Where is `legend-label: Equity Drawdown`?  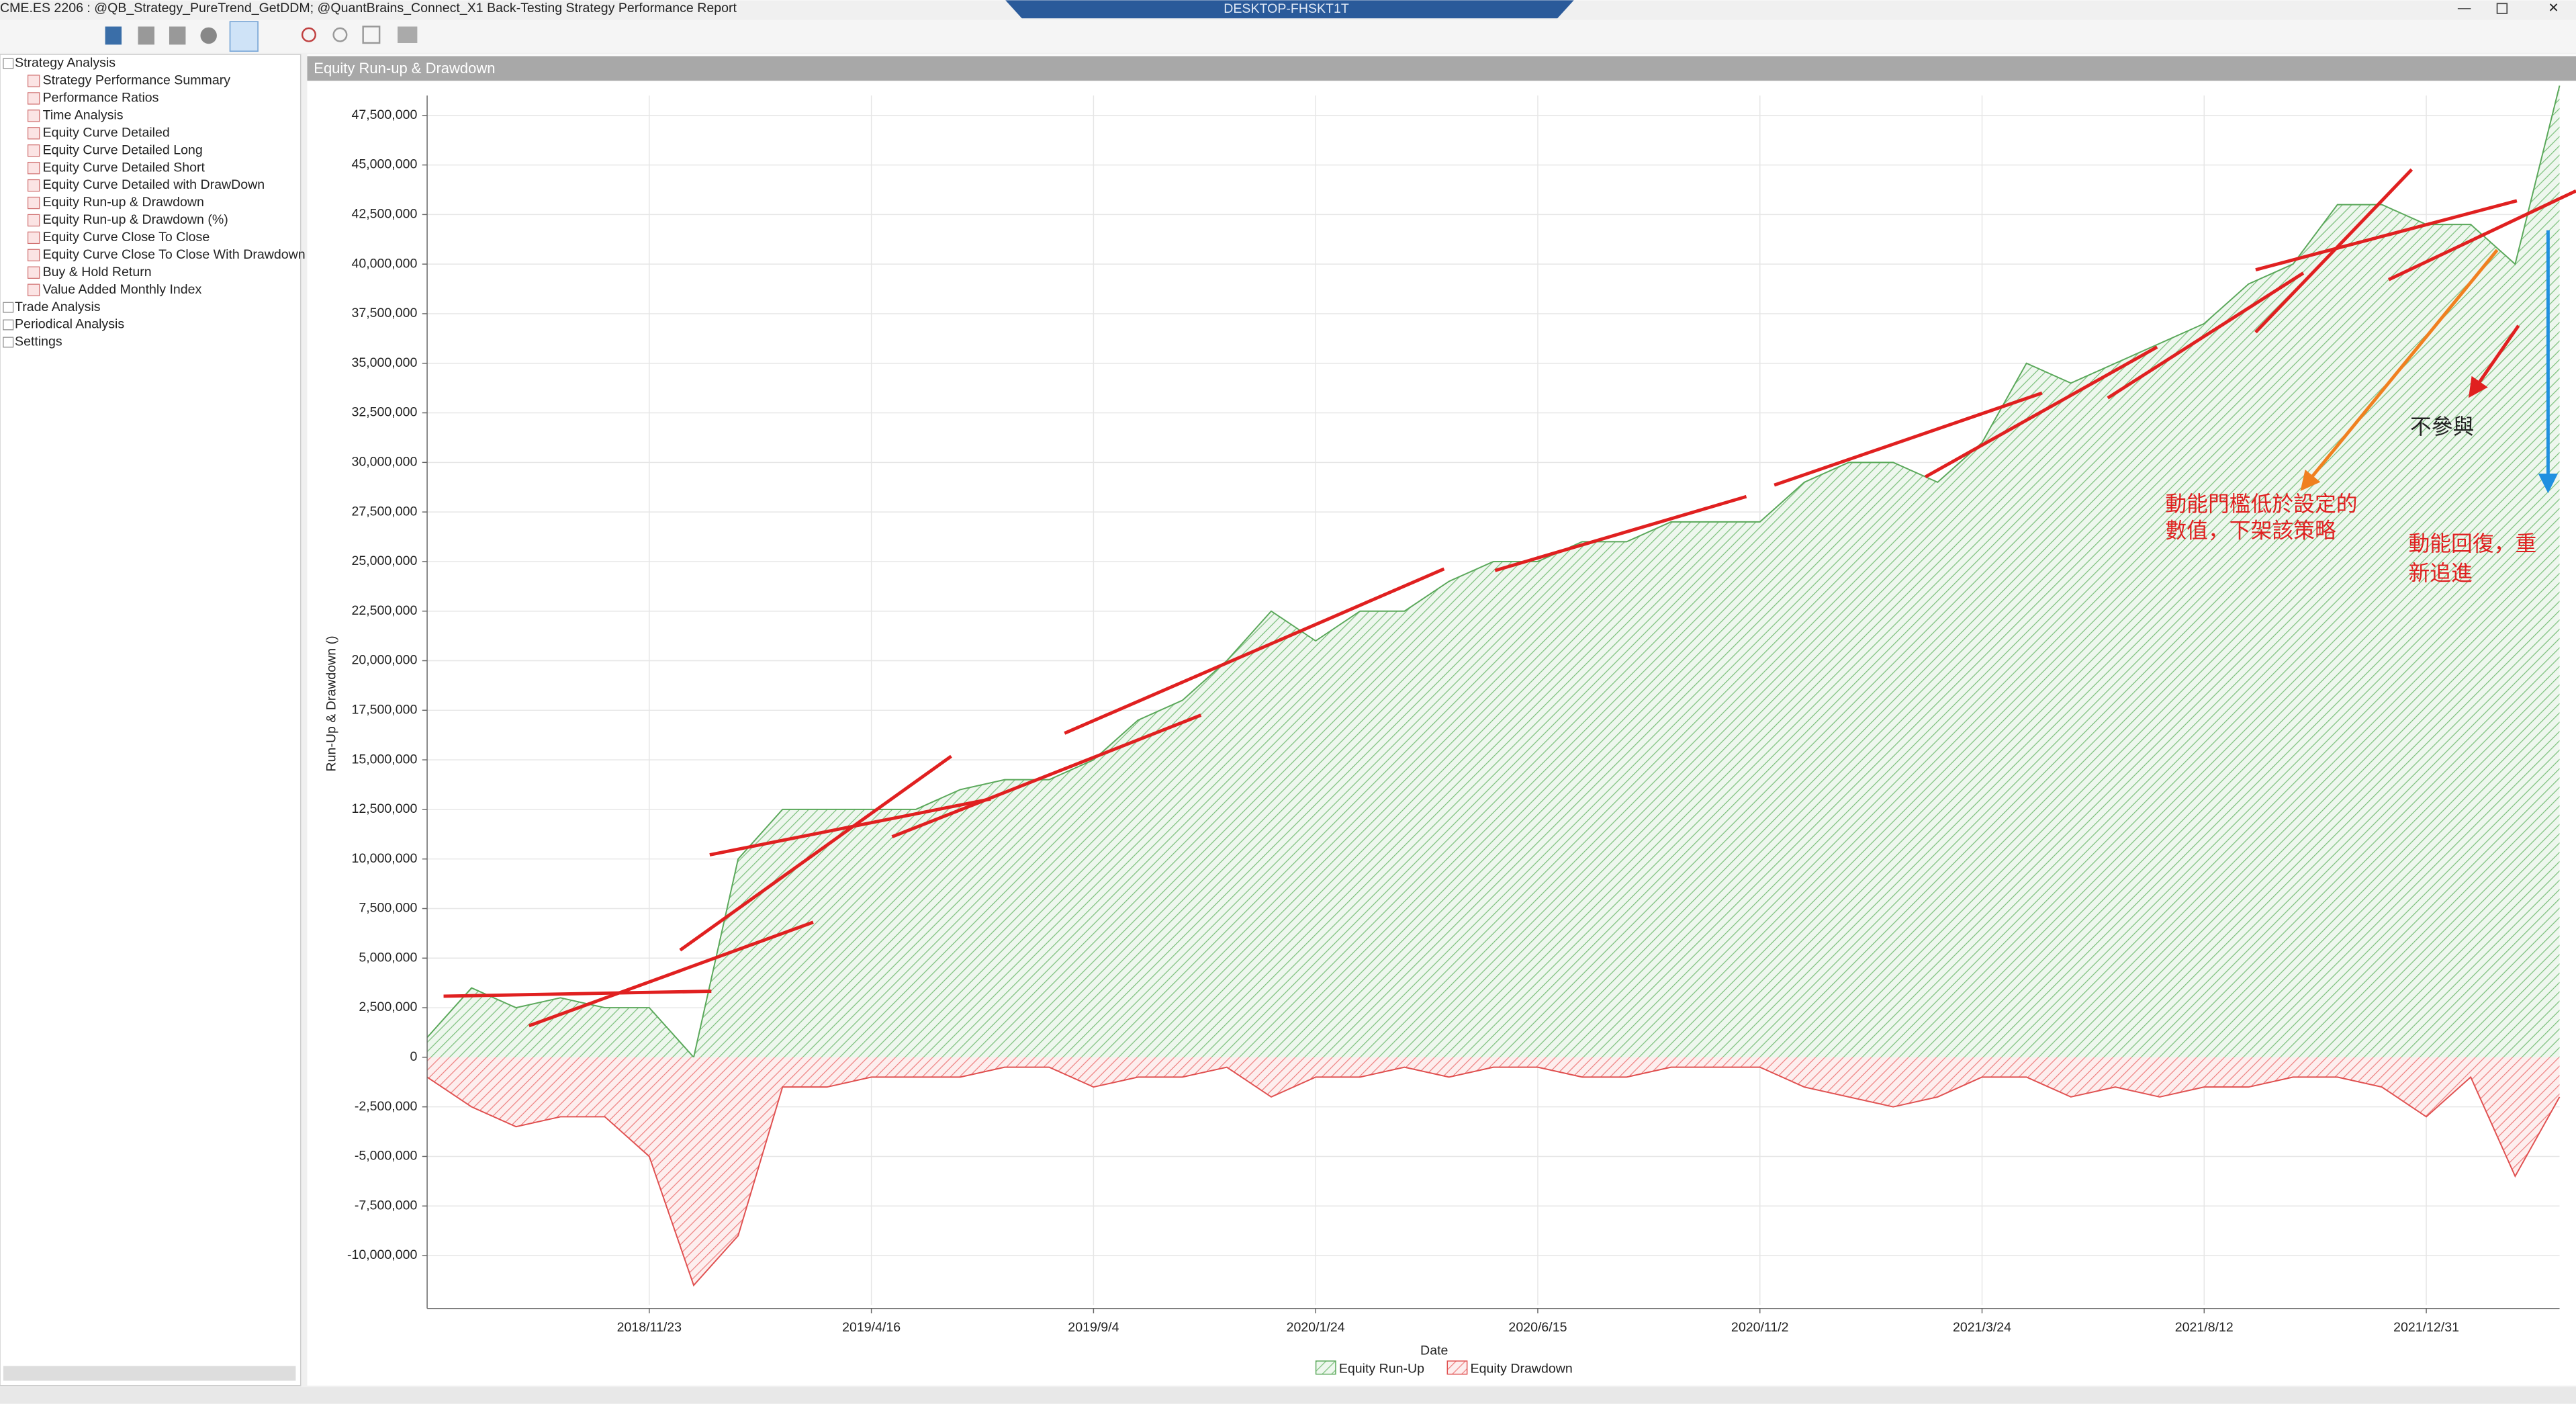
legend-label: Equity Drawdown is located at coordinates (1522, 1368).